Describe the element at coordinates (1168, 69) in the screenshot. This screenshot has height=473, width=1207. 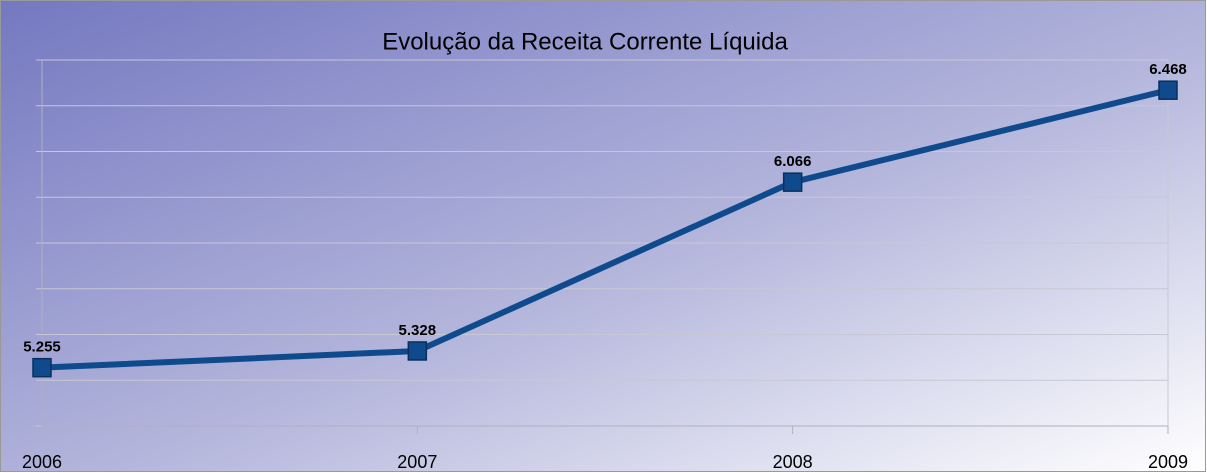
I see `data-label: 6.468` at that location.